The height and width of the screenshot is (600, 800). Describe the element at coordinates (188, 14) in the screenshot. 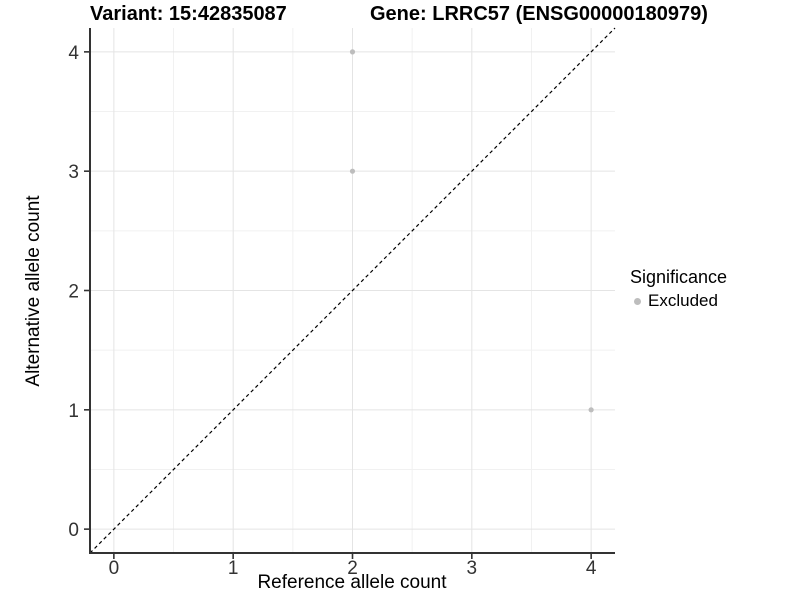

I see `variant-title: Variant: 15:42835087` at that location.